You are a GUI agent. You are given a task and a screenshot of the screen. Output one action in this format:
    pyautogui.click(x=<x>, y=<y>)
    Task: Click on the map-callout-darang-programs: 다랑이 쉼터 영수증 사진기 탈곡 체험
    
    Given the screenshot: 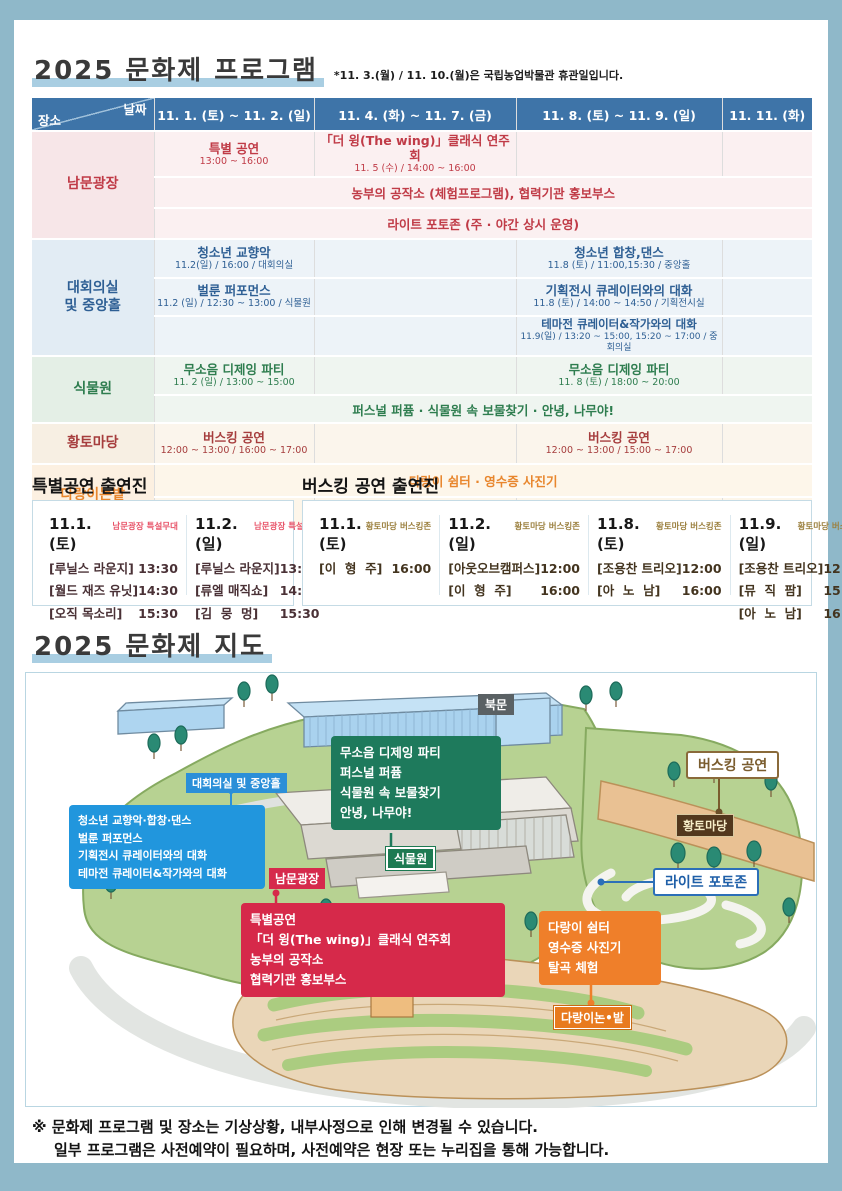 What is the action you would take?
    pyautogui.click(x=600, y=948)
    